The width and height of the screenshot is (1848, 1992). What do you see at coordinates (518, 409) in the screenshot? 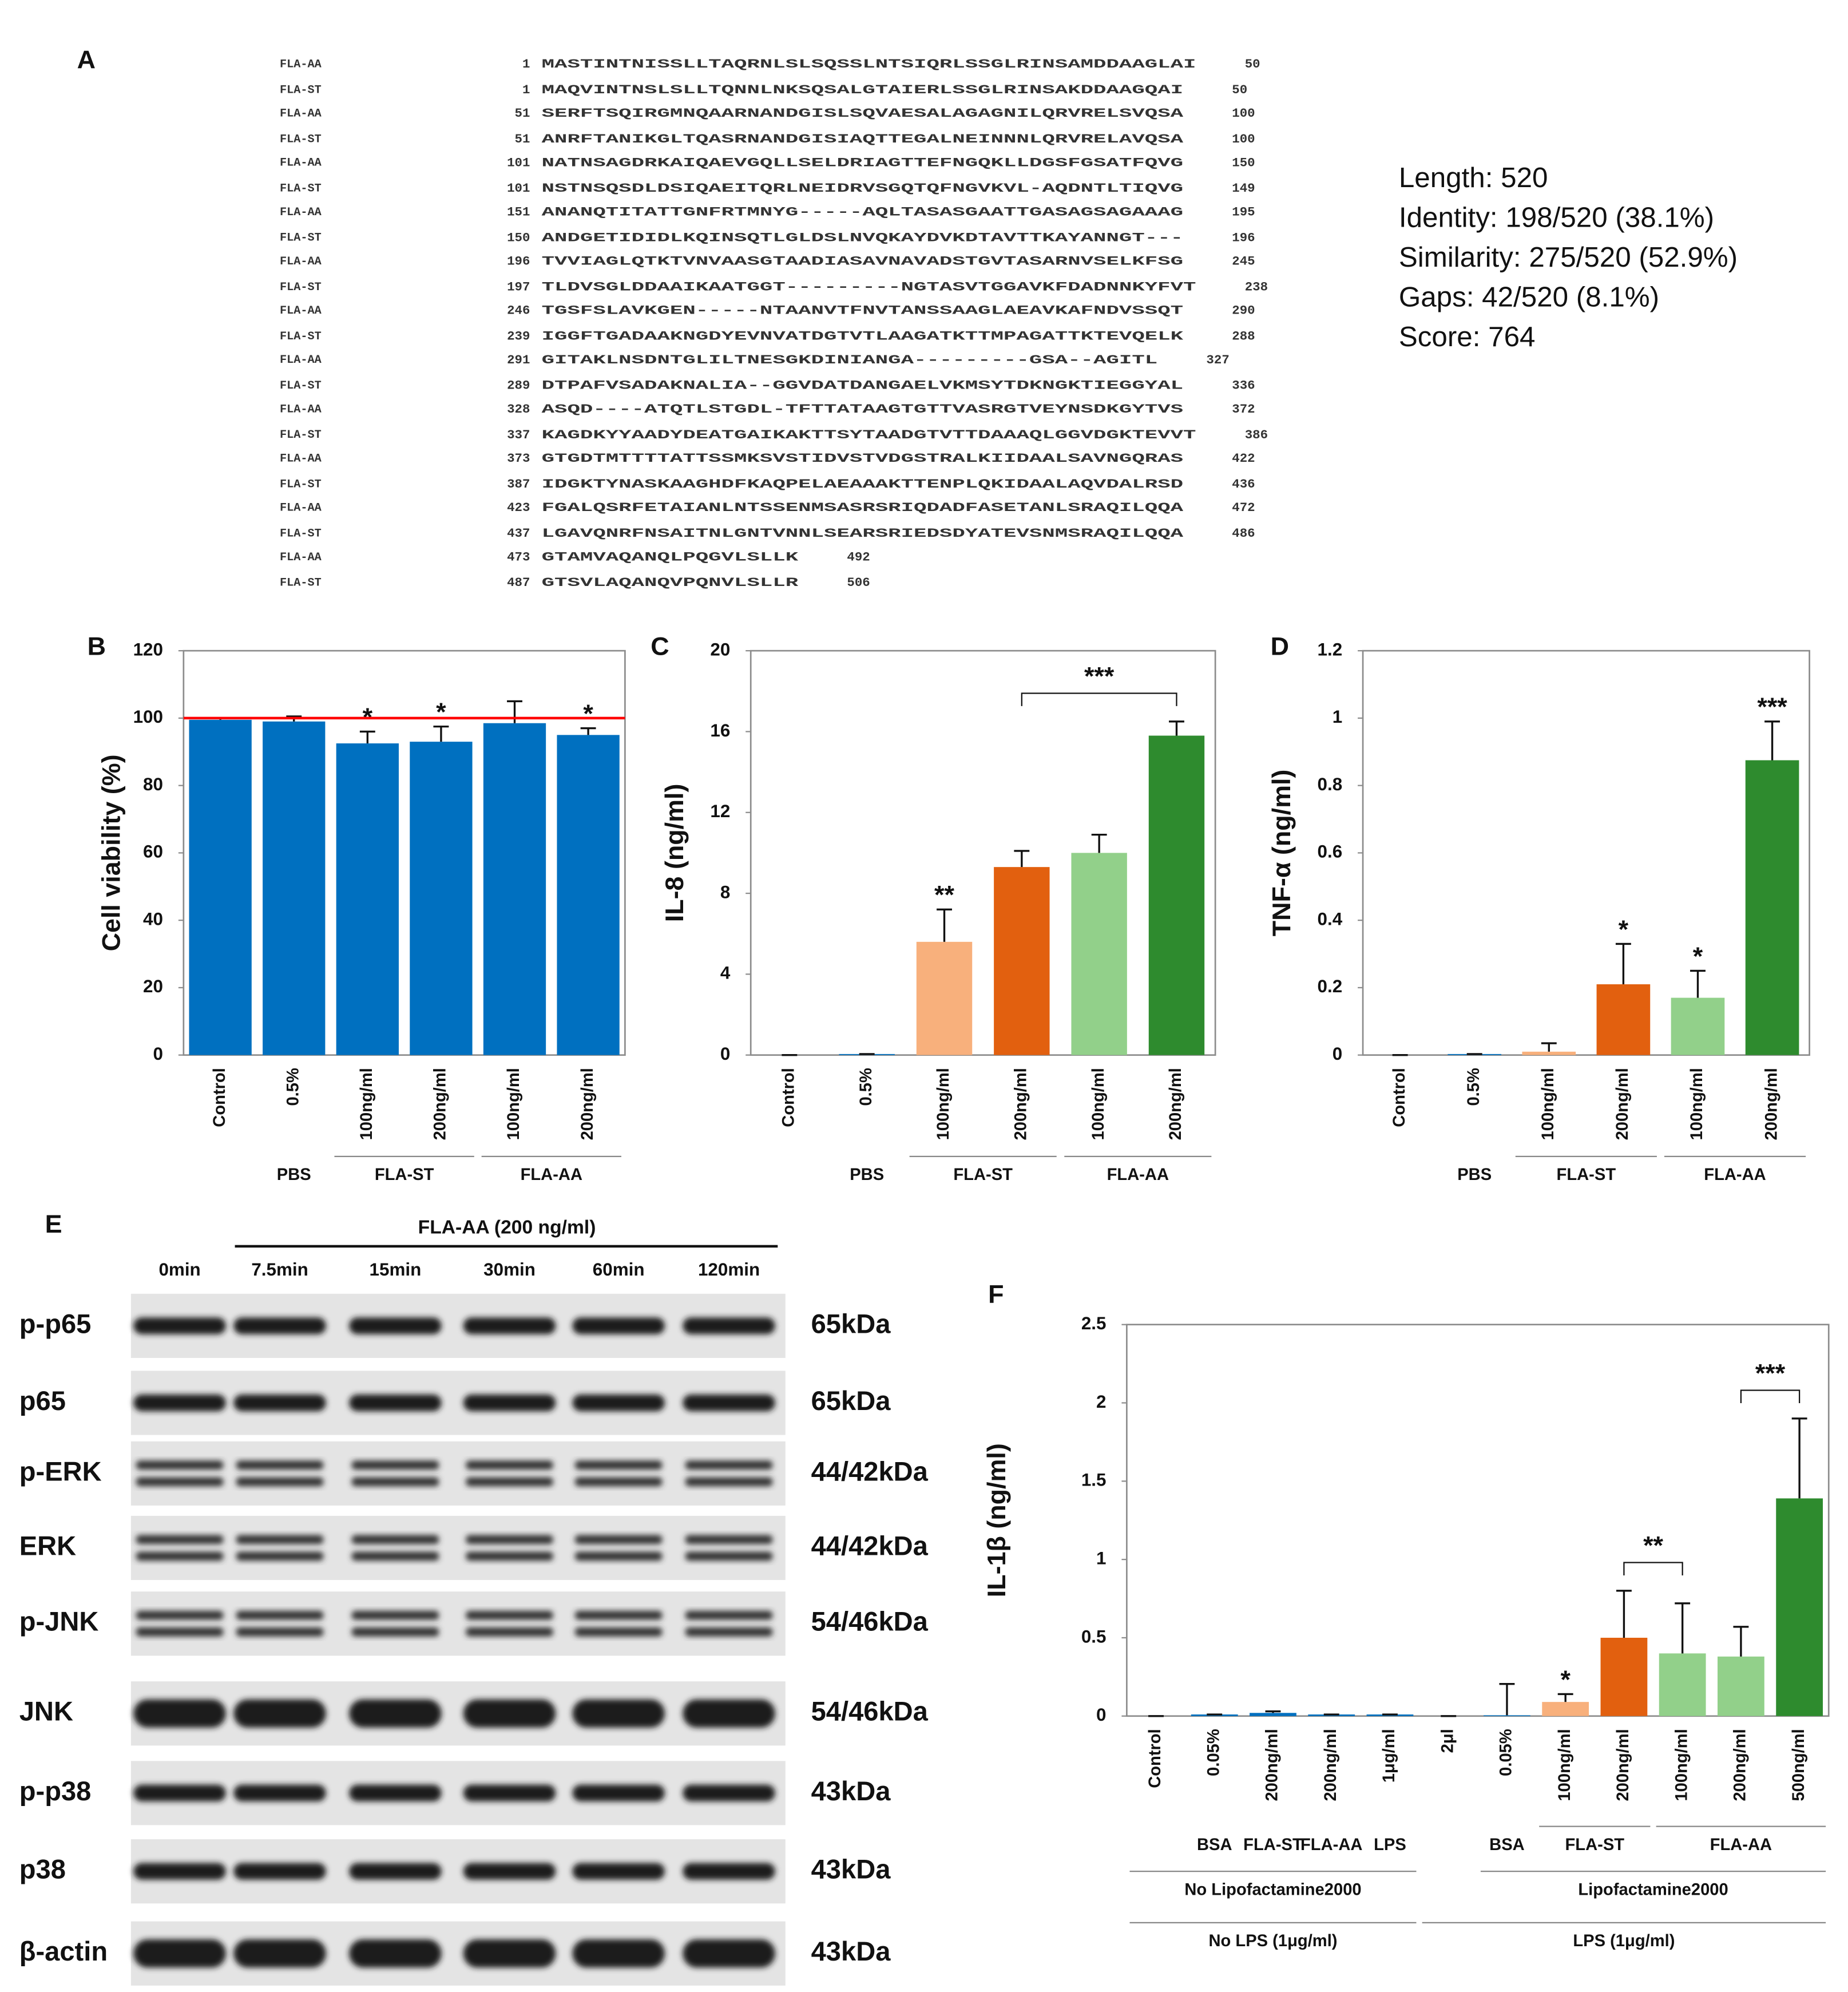
I see `sequence-start: 328` at bounding box center [518, 409].